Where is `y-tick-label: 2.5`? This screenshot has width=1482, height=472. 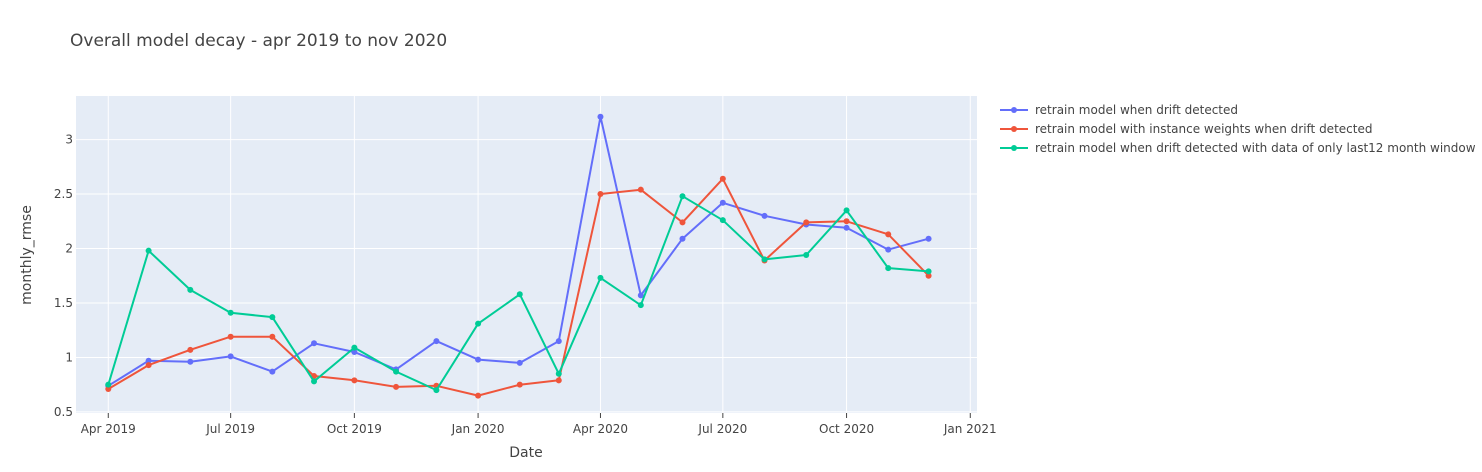
y-tick-label: 2.5 is located at coordinates (63, 194).